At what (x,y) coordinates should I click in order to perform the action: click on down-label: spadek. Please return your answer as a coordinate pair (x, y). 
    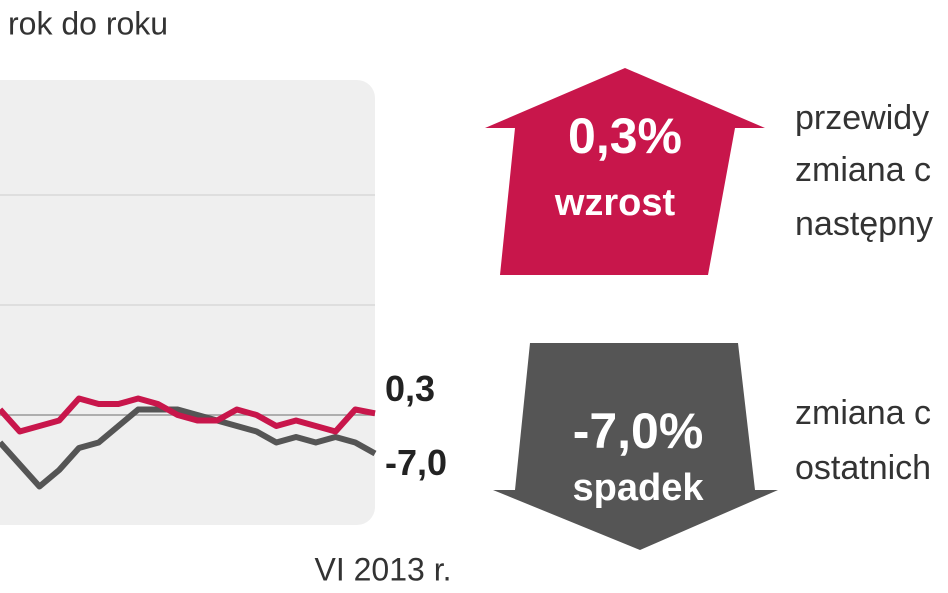
    Looking at the image, I should click on (639, 488).